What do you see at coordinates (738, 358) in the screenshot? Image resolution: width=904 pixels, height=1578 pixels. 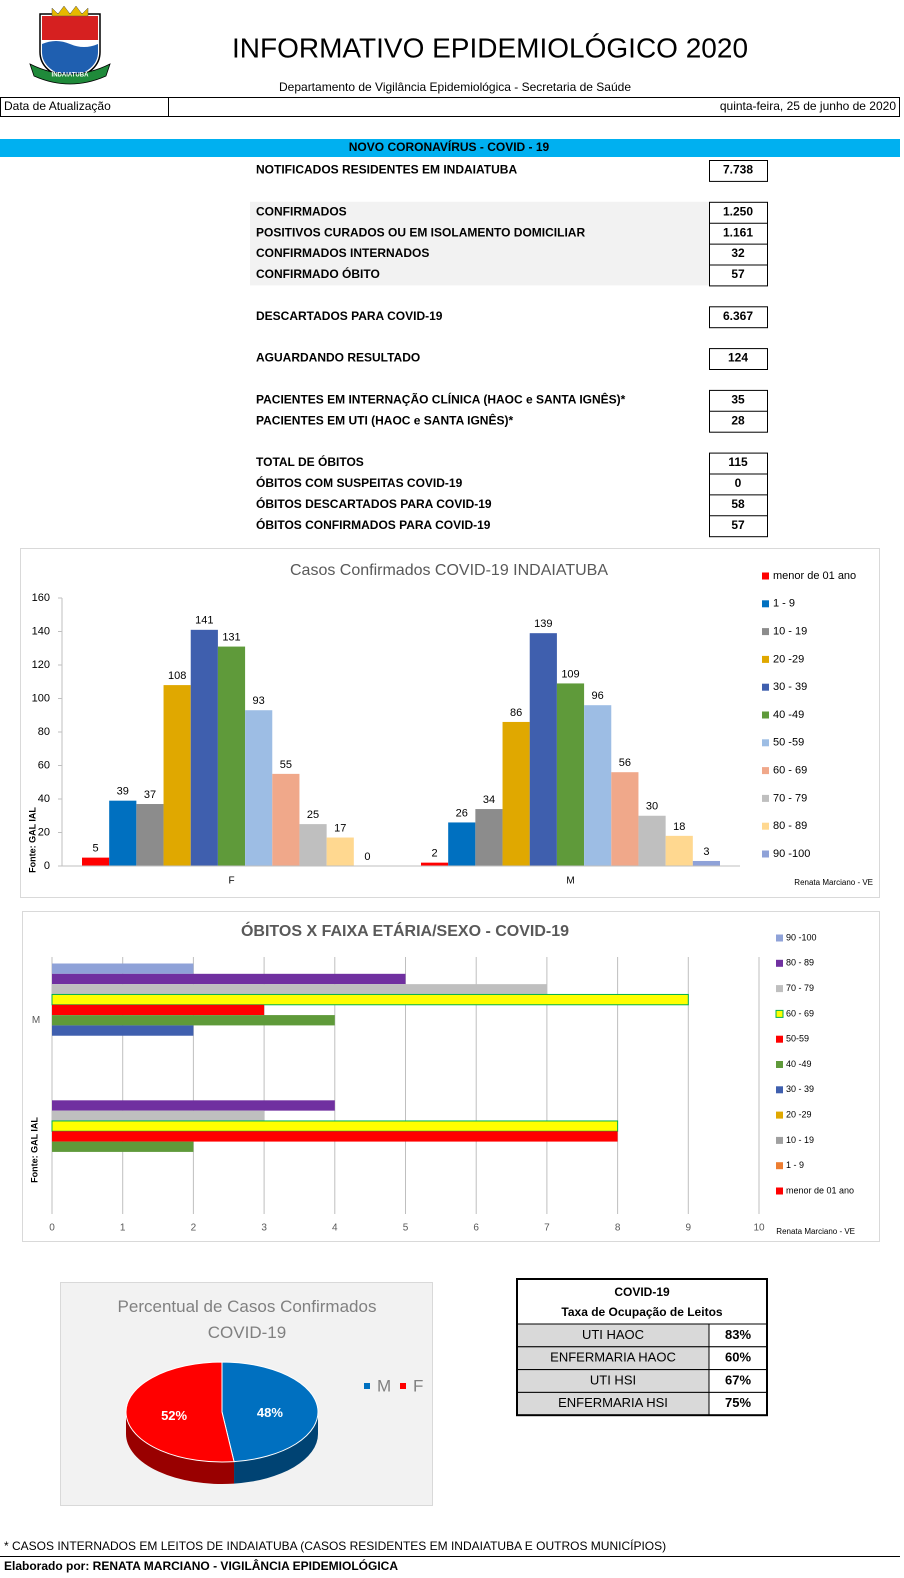 I see `stat-value: 124` at bounding box center [738, 358].